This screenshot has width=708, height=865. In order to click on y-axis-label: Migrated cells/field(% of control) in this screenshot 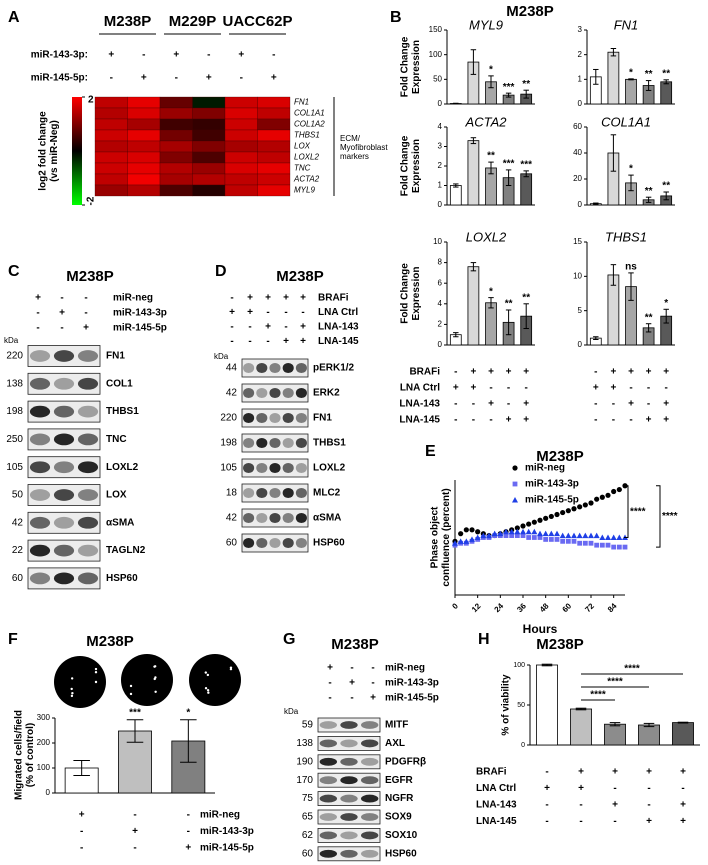, I will do `click(24, 755)`.